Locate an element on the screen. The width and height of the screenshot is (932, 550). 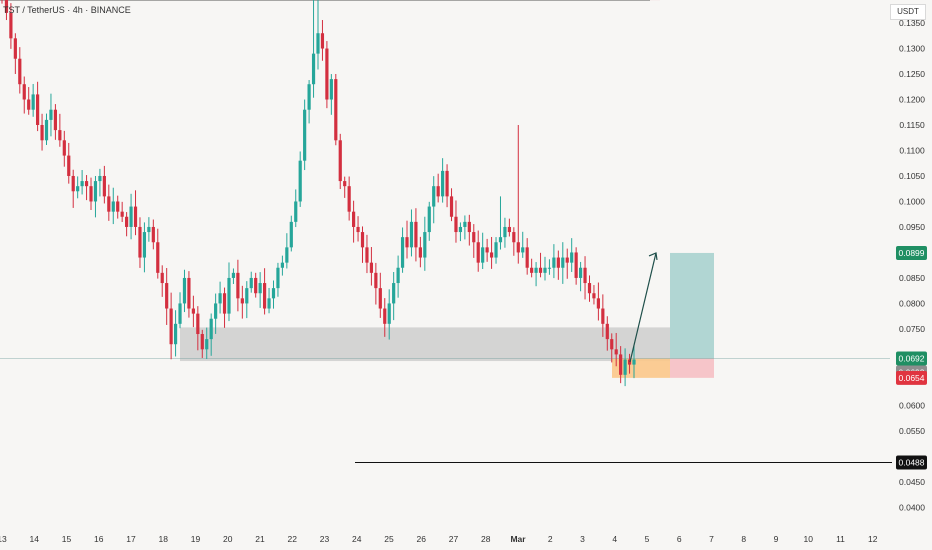
time-tick-label: 11 is located at coordinates (840, 539).